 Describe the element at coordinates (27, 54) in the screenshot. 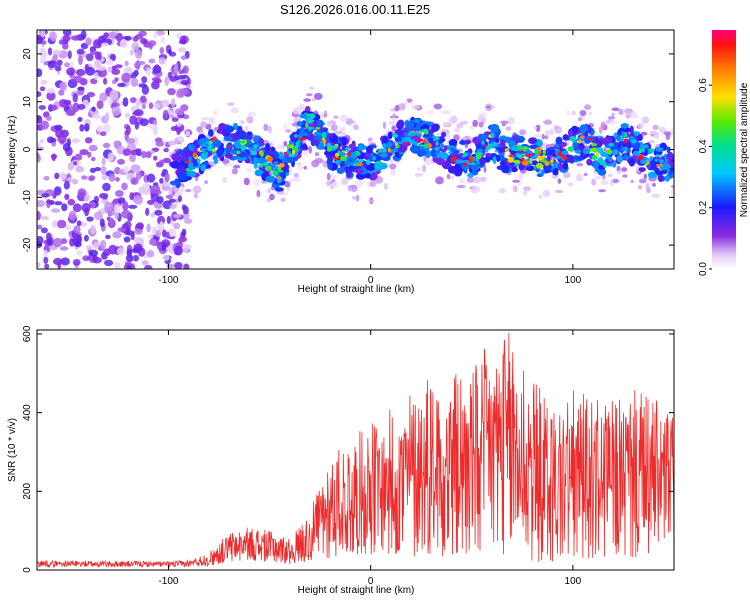

I see `heatmap-y-tick-label: 20` at that location.